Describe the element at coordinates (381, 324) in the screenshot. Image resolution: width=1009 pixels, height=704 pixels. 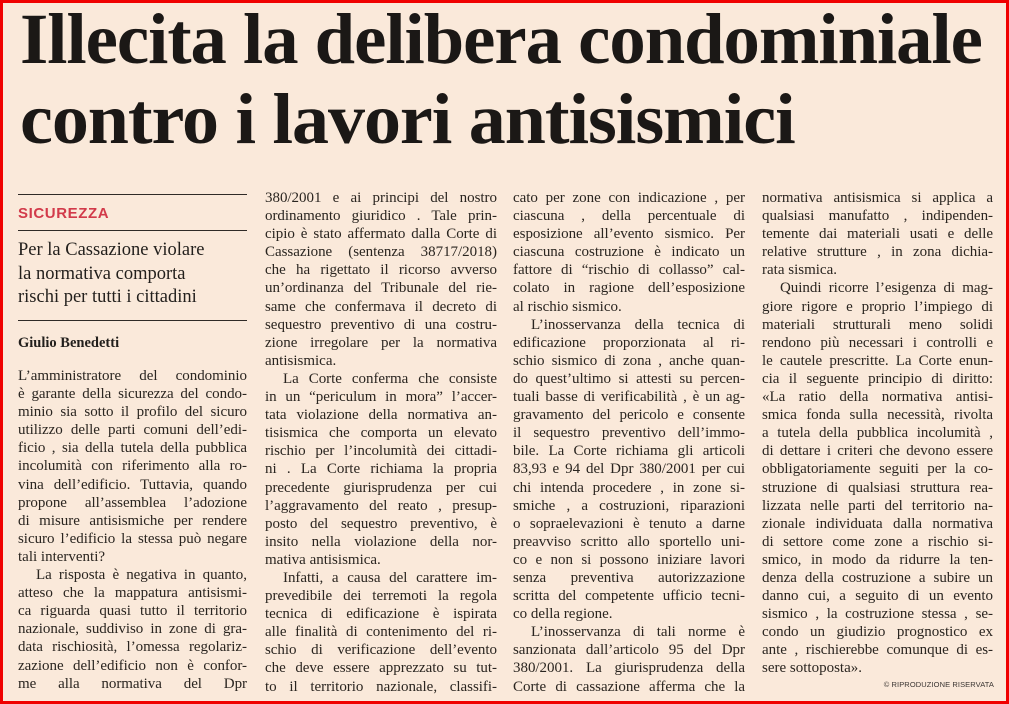
I see `text-line: sequestro preventivo di una costru-` at that location.